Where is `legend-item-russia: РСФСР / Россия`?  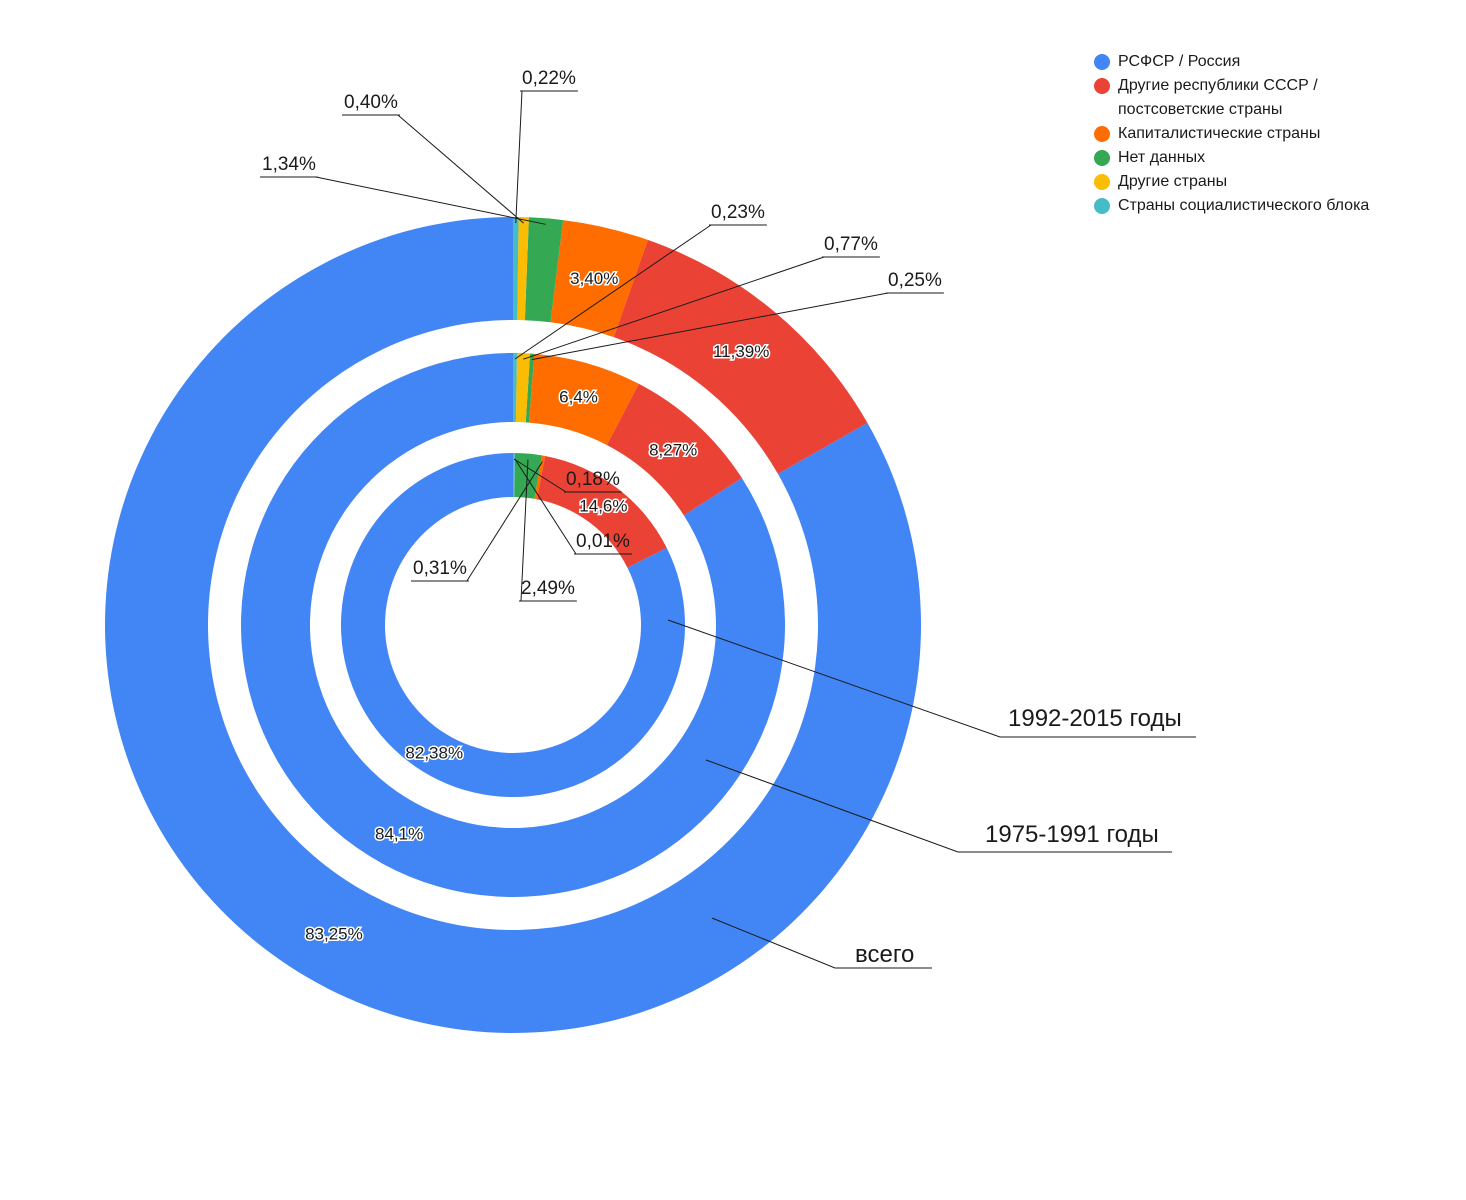
legend-item-russia: РСФСР / Россия is located at coordinates (1264, 62).